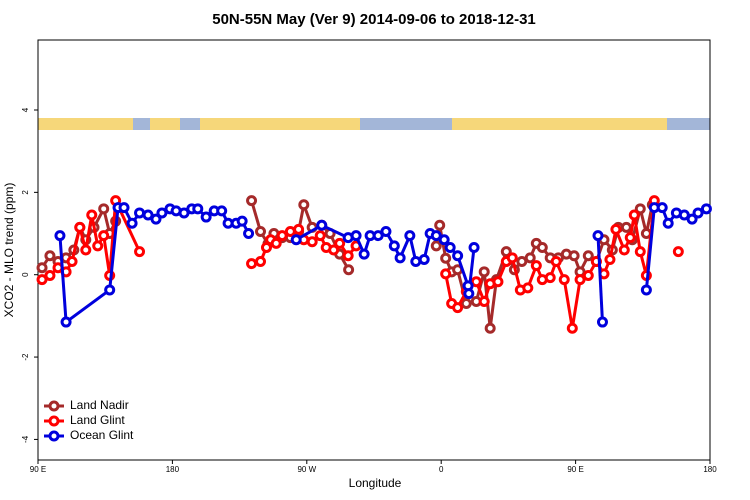  Describe the element at coordinates (441, 469) in the screenshot. I see `x-tick-label: 0` at that location.